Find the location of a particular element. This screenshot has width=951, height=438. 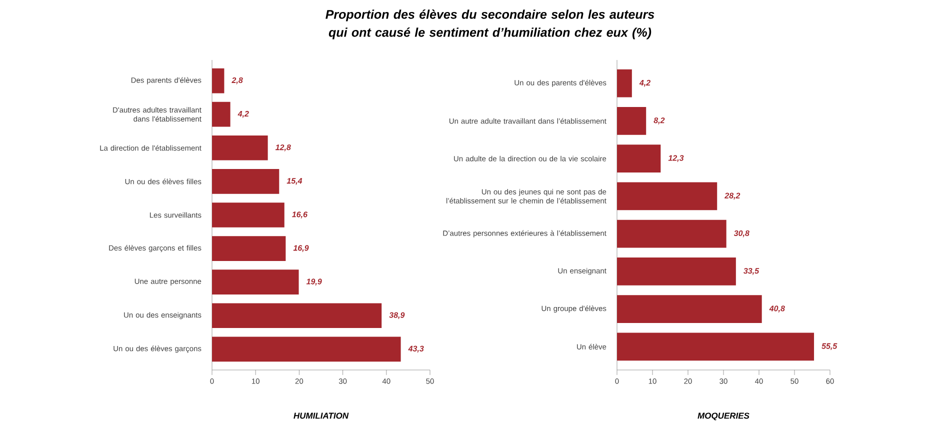

data-label: 38,9 is located at coordinates (397, 316).